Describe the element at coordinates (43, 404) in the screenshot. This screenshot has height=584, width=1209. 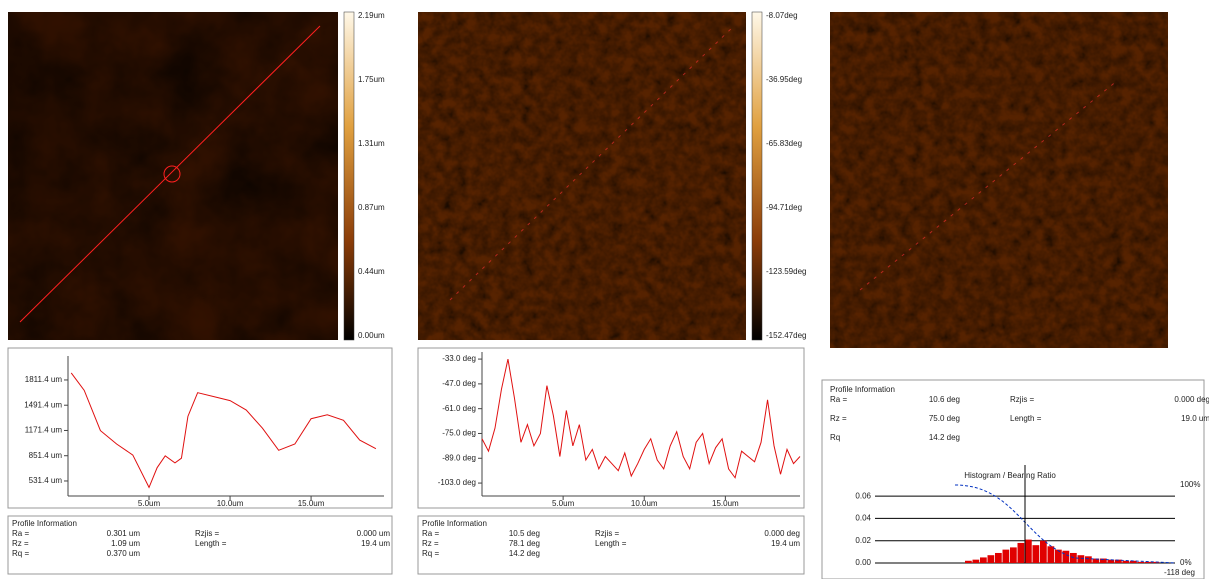
I see `y-tick-label: 1491.4 um` at that location.